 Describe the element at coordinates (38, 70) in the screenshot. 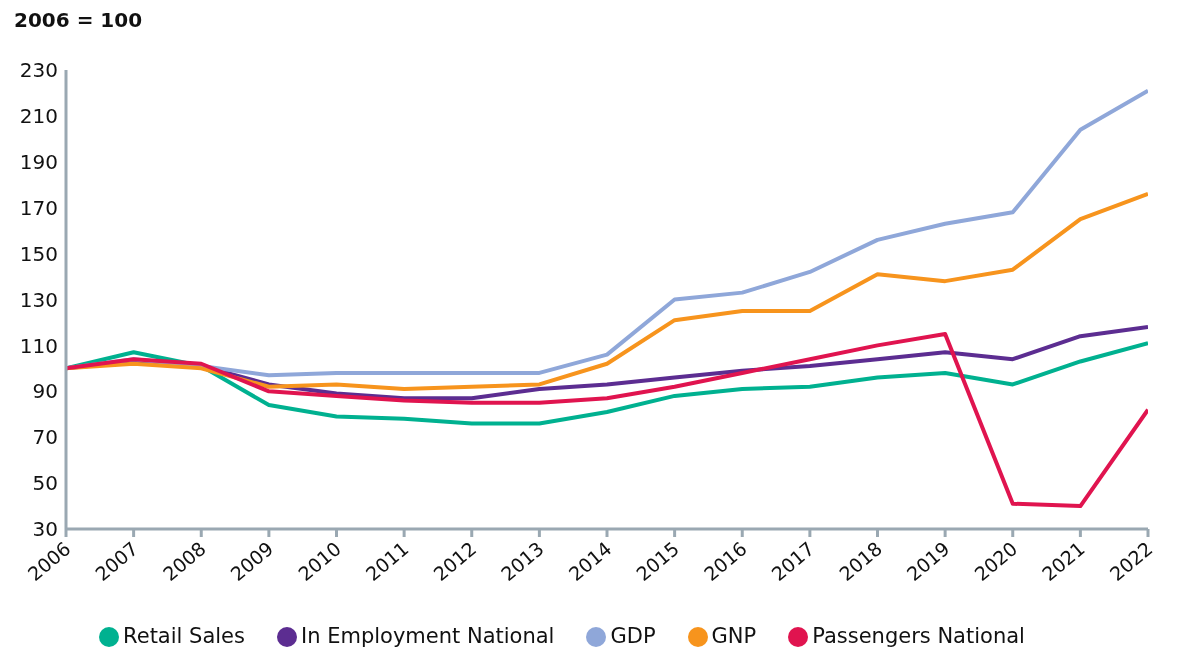

I see `y-tick-label: 230` at that location.